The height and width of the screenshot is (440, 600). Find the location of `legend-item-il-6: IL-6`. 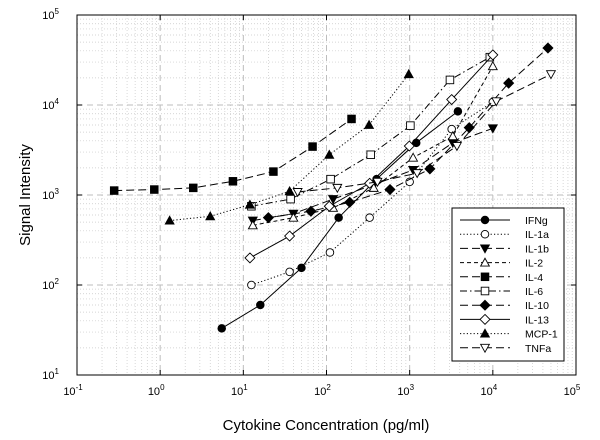

legend-item-il-6: IL-6 is located at coordinates (501, 292).